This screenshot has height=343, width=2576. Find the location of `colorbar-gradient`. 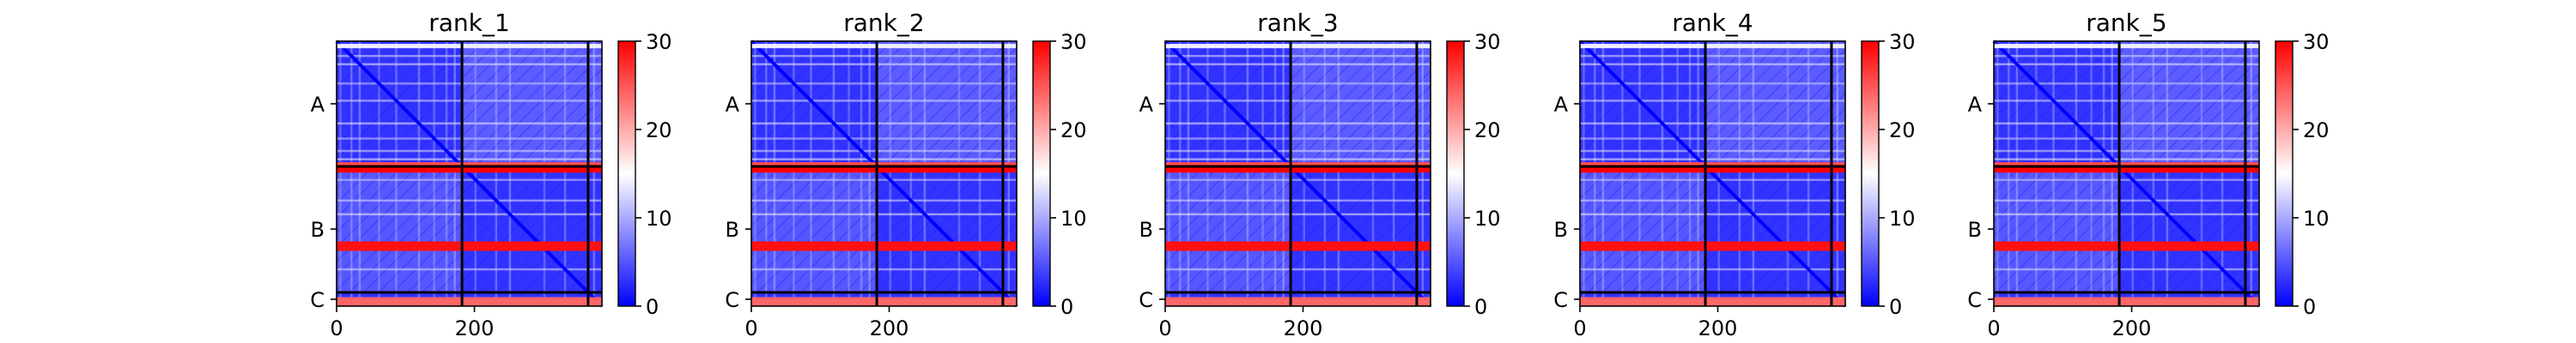

colorbar-gradient is located at coordinates (1041, 174).